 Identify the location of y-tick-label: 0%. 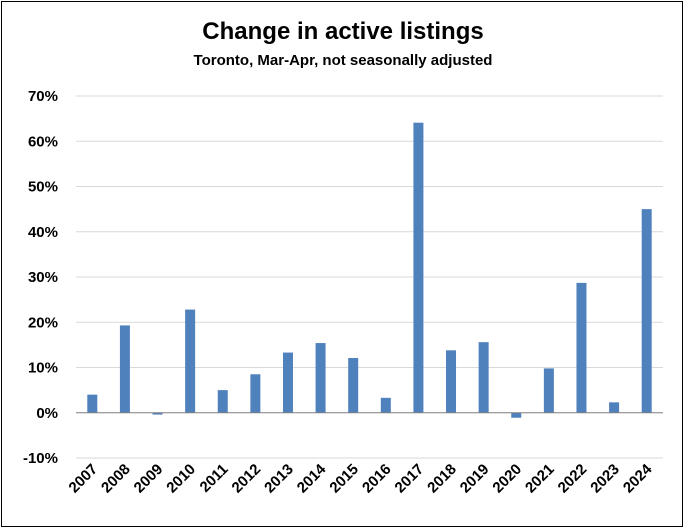
(47, 413).